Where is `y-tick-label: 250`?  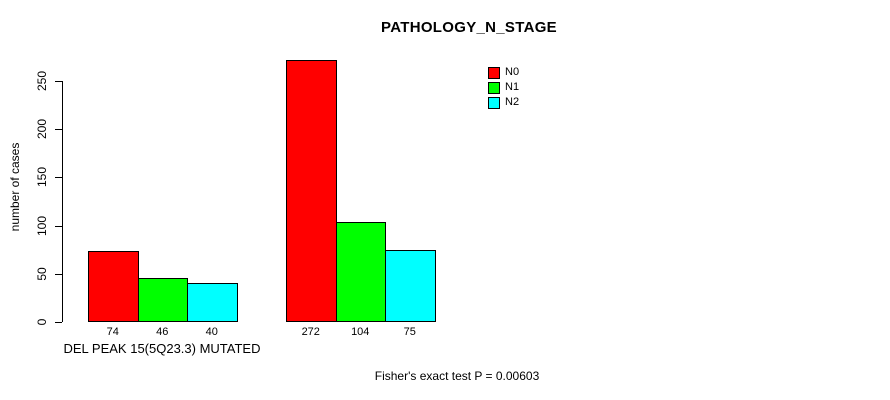 y-tick-label: 250 is located at coordinates (42, 81).